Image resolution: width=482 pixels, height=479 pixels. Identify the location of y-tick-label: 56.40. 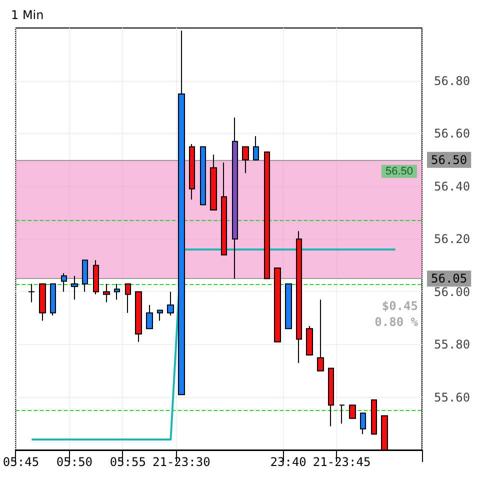
(452, 186).